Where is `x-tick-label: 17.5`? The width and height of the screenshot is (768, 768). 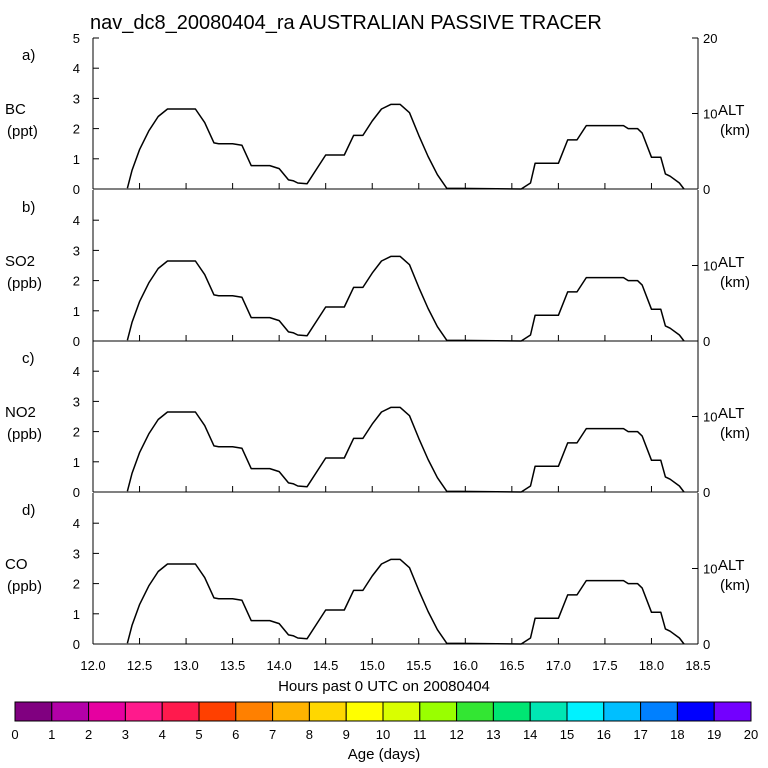 x-tick-label: 17.5 is located at coordinates (604, 665).